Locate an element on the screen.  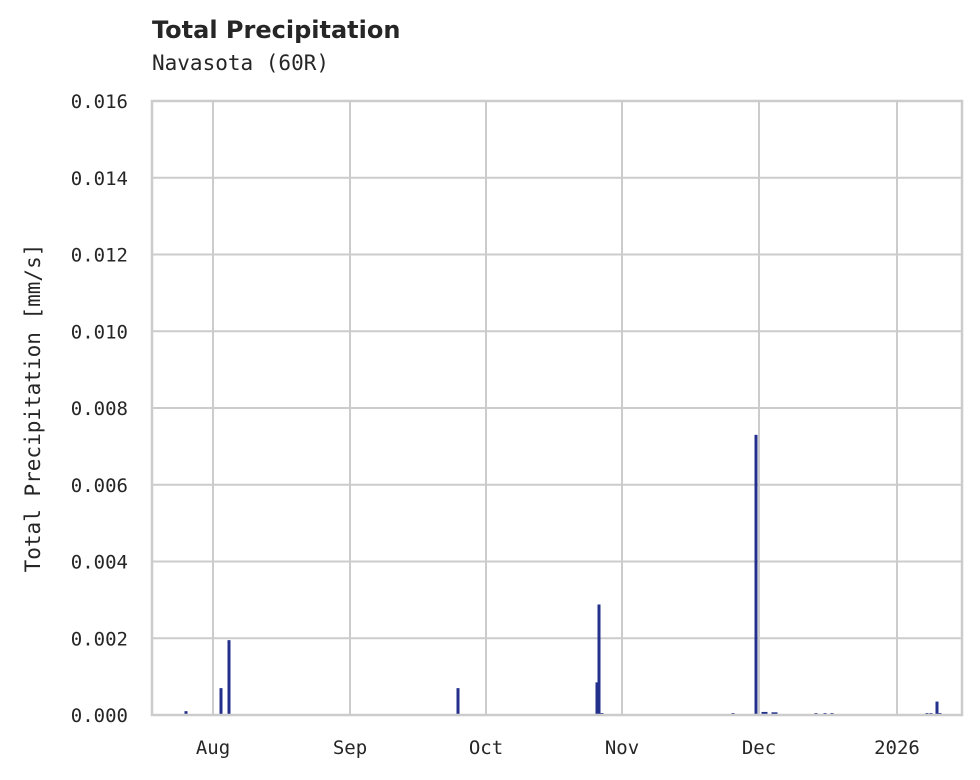
x-tick-label: Dec is located at coordinates (759, 748).